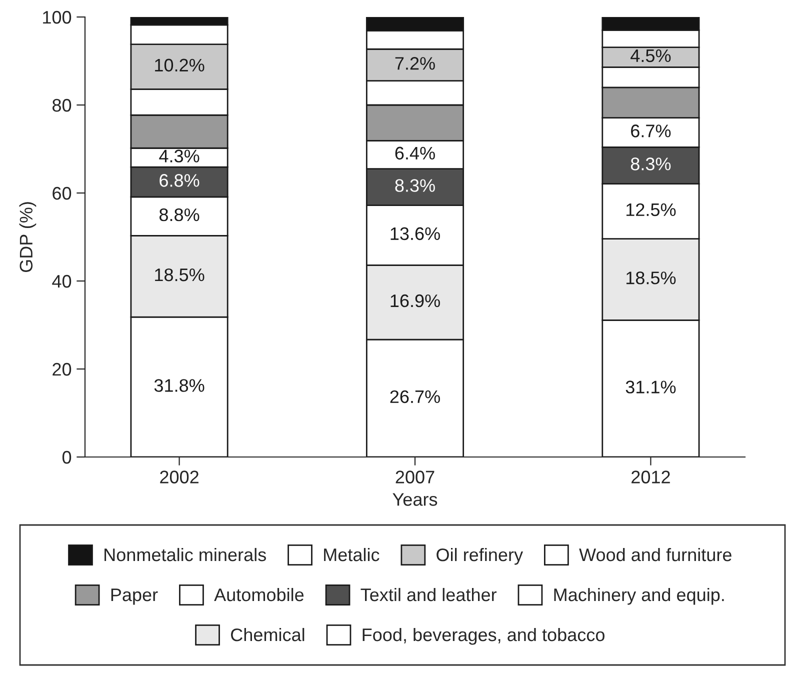 This screenshot has width=801, height=675. Describe the element at coordinates (179, 65) in the screenshot. I see `data-label: 10.2%` at that location.